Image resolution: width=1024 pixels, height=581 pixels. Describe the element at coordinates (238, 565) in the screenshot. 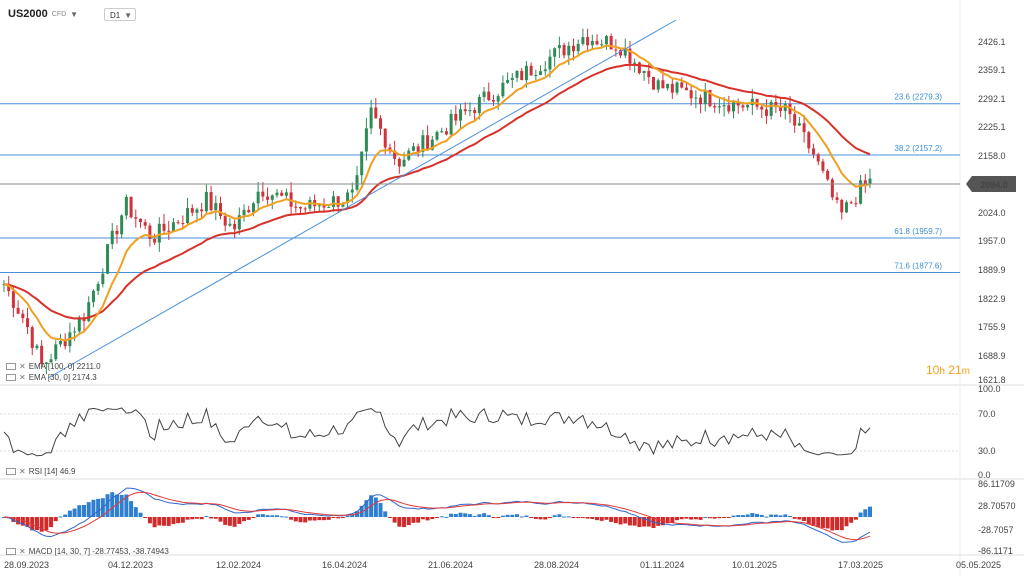

I see `date-tick-label: 12.02.2024` at that location.